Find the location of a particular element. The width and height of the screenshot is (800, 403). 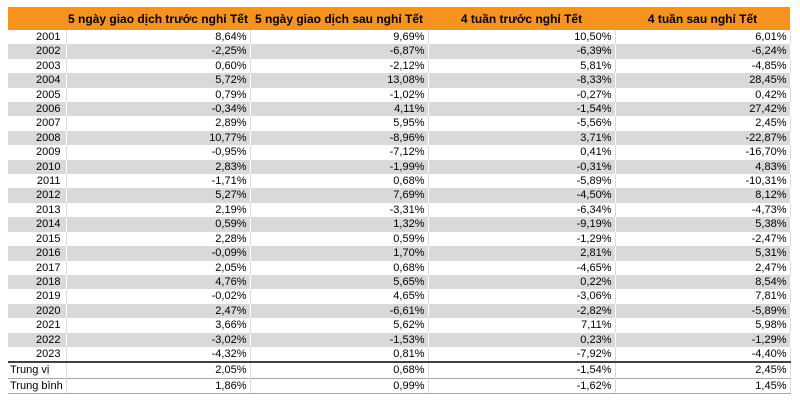

value-cell: -1,99% is located at coordinates (339, 167).